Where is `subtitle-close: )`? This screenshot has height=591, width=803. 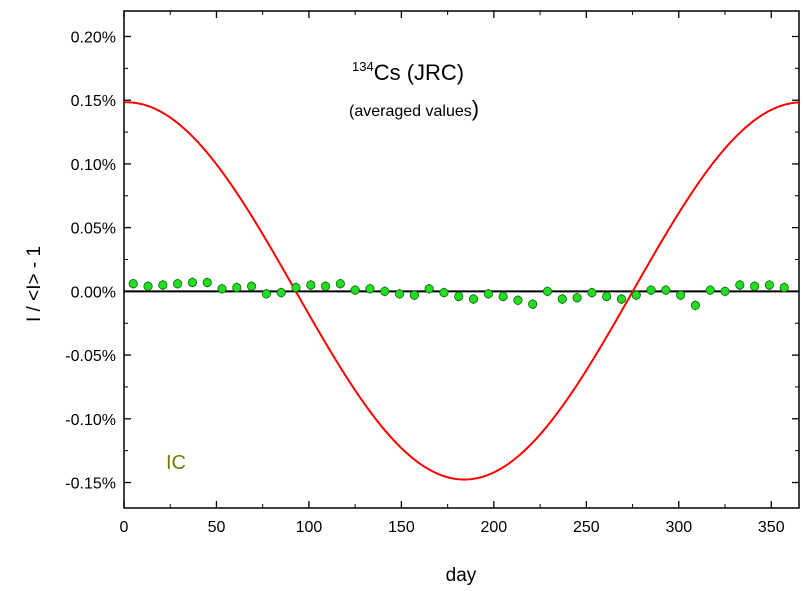 subtitle-close: ) is located at coordinates (475, 108).